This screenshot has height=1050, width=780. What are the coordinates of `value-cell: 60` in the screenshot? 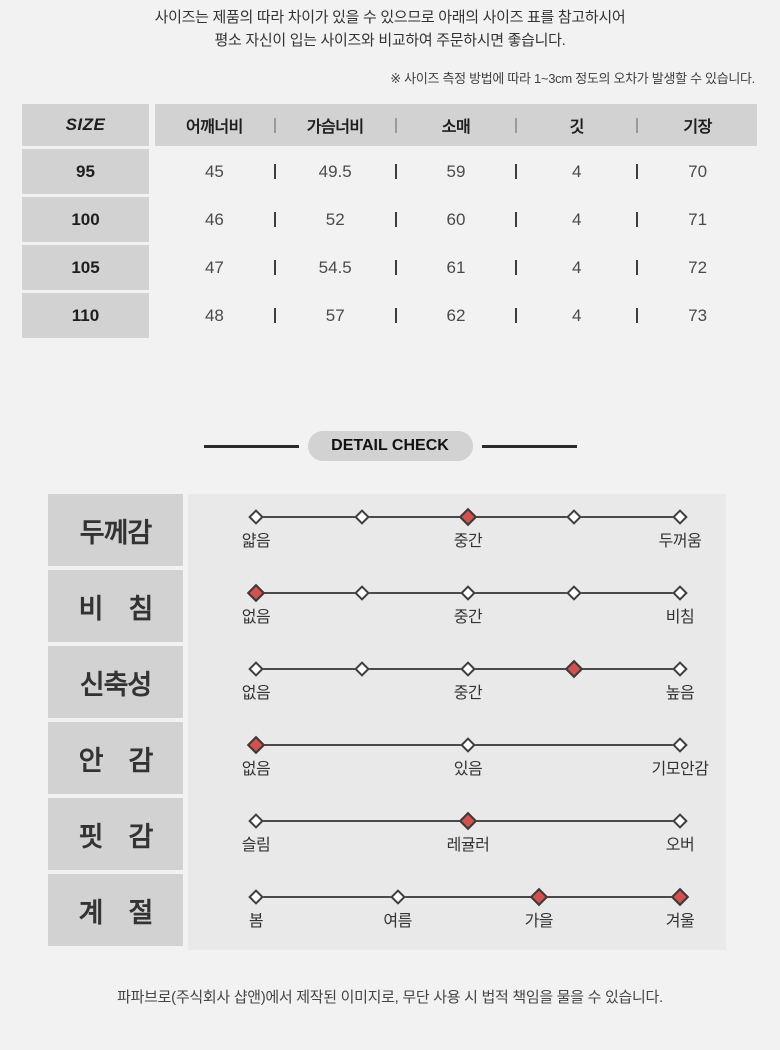 It's located at (456, 219).